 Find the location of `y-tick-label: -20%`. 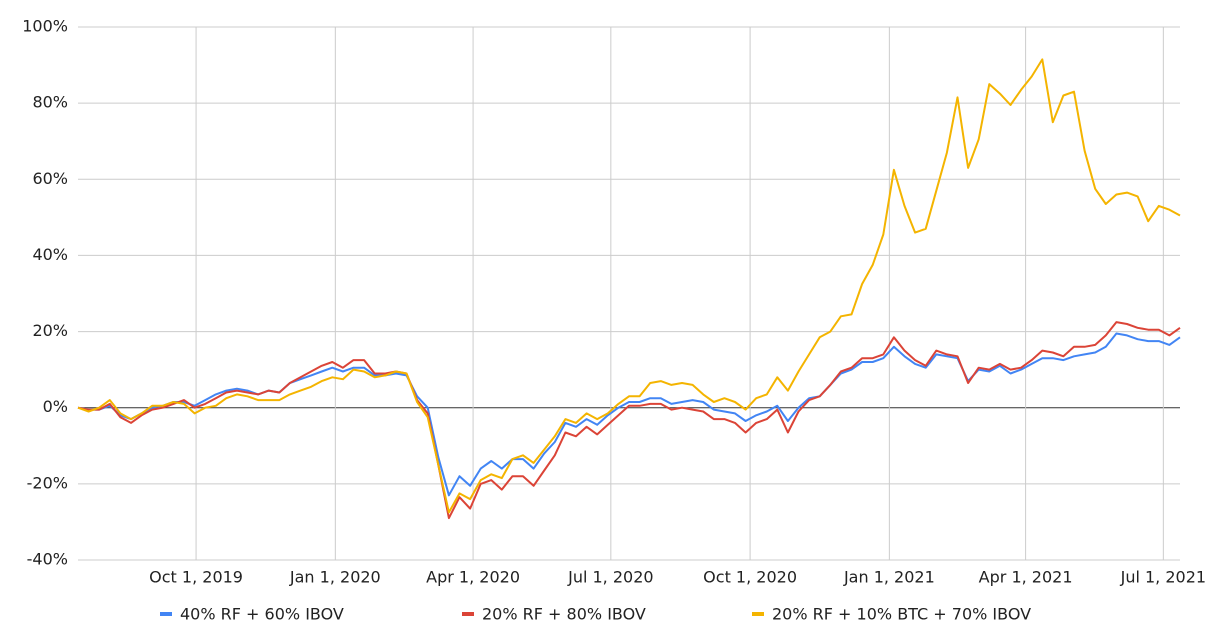

y-tick-label: -20% is located at coordinates (47, 482).